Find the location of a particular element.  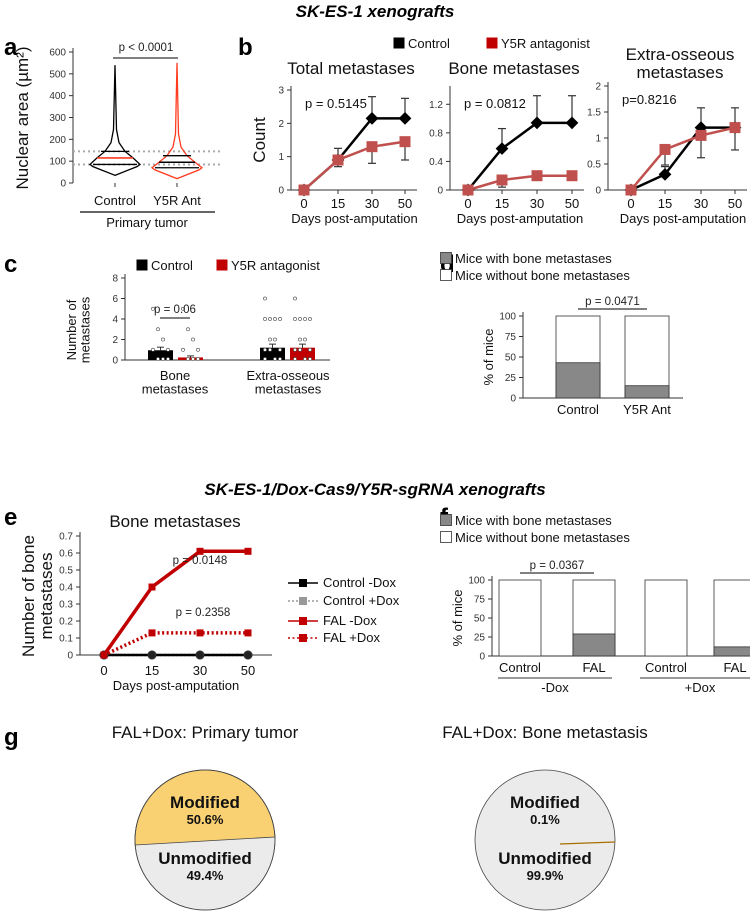

violin-y-tick-label: 400 is located at coordinates (57, 96).